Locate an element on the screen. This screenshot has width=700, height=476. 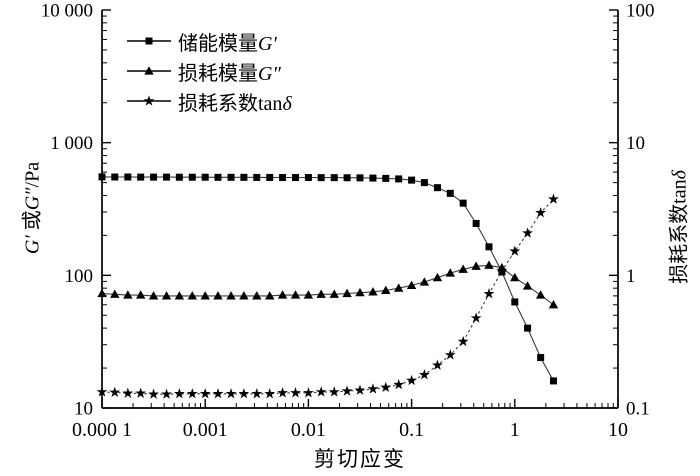
legend-item-storage-modulus: 储能模量G′ is located at coordinates (209, 41).